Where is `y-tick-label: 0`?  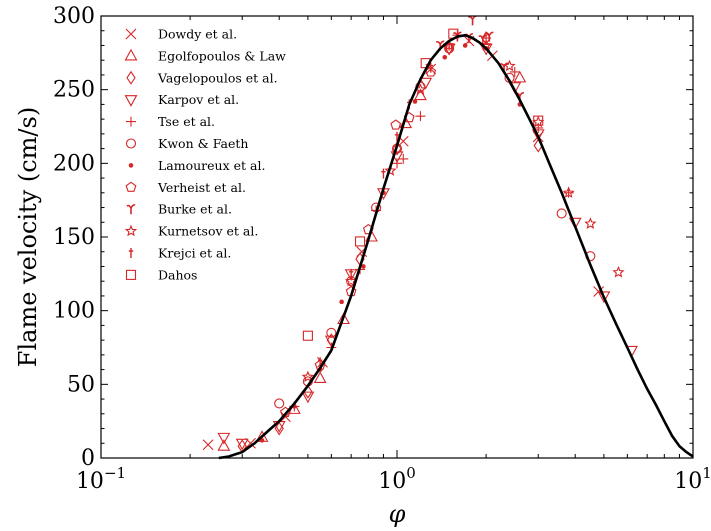 y-tick-label: 0 is located at coordinates (88, 458).